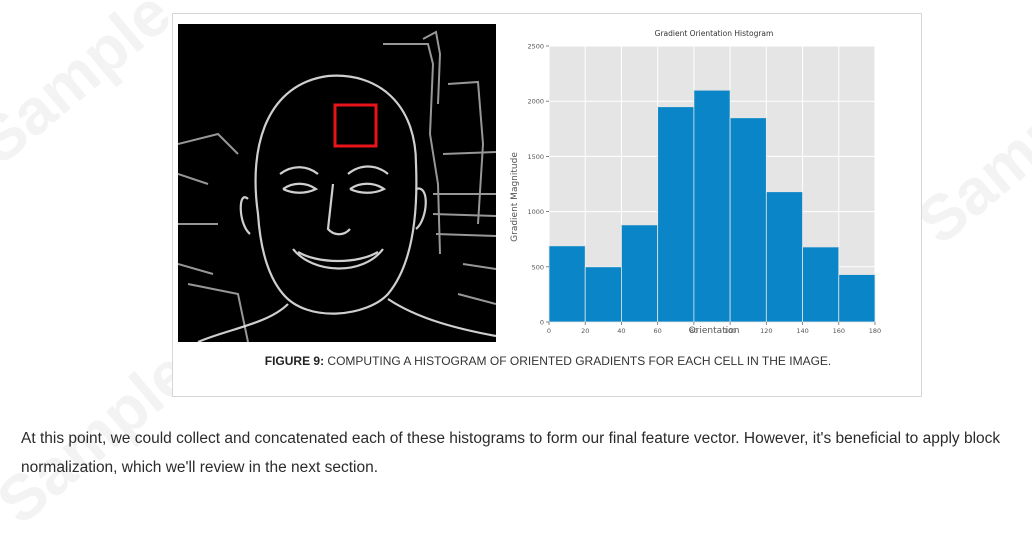 The image size is (1032, 539). Describe the element at coordinates (694, 331) in the screenshot. I see `x-tick-label: 80` at that location.